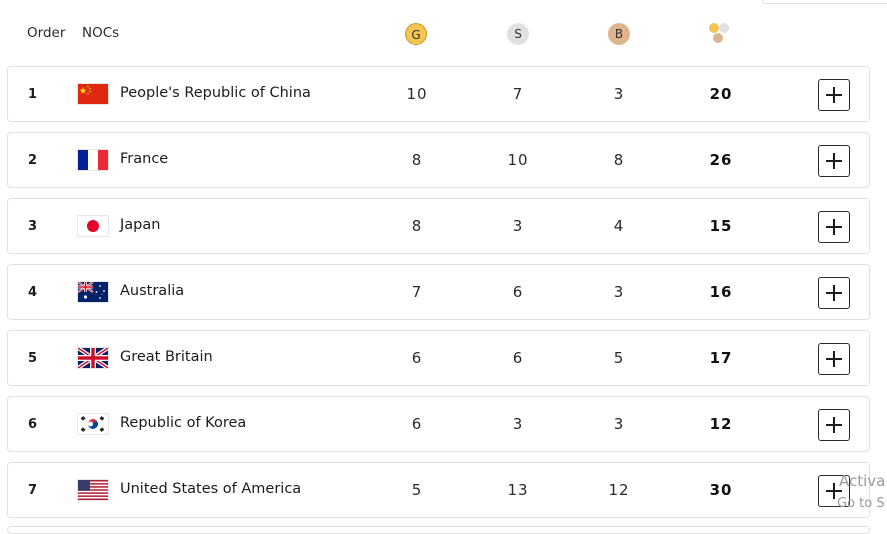 The height and width of the screenshot is (534, 887). I want to click on table-row: 7 United States of America 5 13 12 30, so click(438, 490).